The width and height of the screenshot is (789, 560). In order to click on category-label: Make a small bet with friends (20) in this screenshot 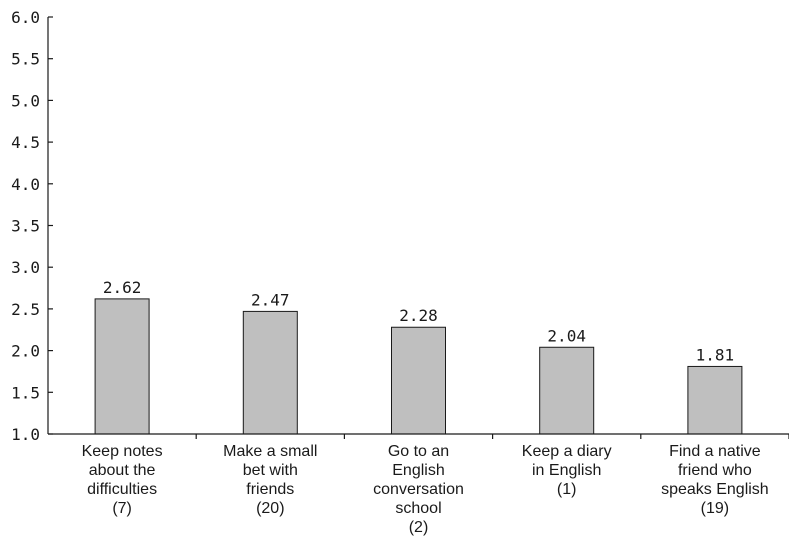, I will do `click(270, 480)`.